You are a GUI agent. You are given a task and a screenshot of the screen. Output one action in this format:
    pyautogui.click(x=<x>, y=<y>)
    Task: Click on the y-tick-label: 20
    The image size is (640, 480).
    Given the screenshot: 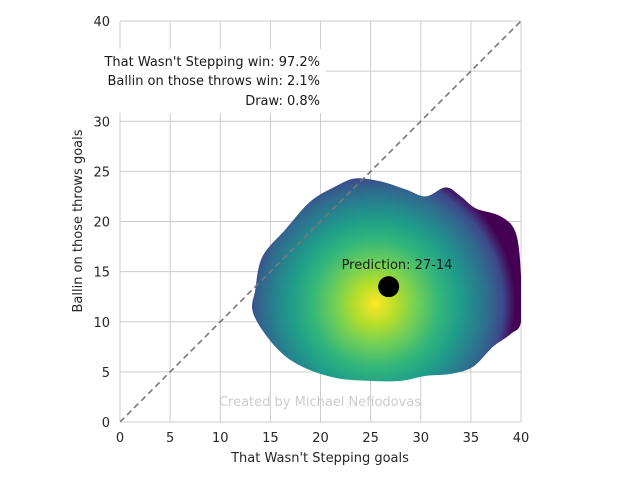 What is the action you would take?
    pyautogui.click(x=101, y=223)
    